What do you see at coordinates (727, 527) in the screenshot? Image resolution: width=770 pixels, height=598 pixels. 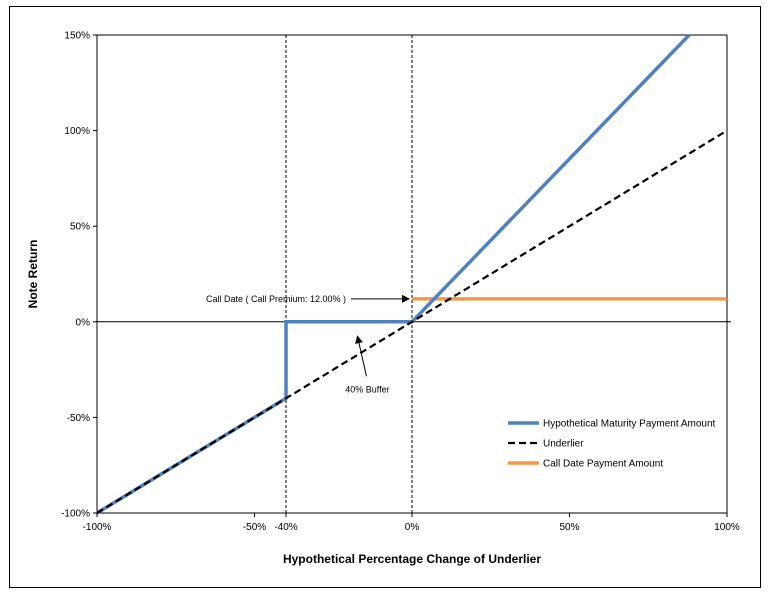 I see `x-tick-label: 100%` at bounding box center [727, 527].